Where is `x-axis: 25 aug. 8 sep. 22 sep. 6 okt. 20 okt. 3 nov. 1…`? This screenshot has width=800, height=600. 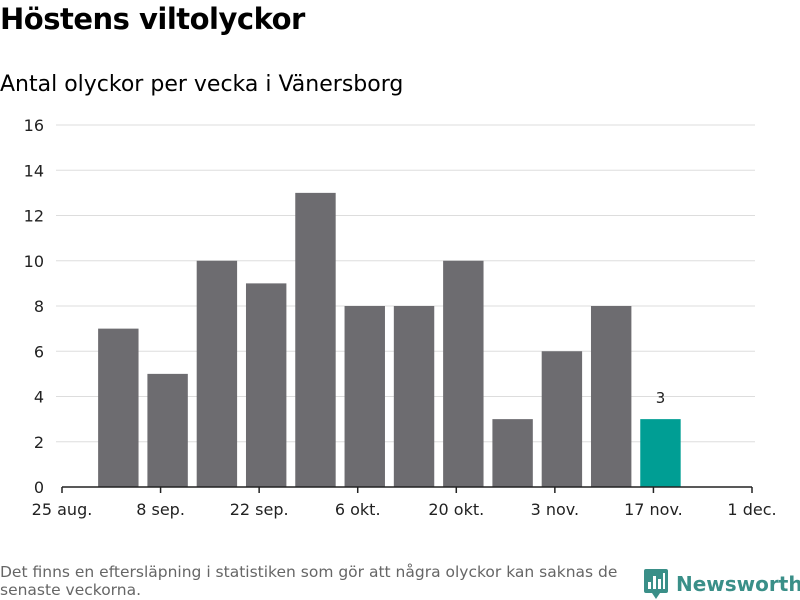 x-axis: 25 aug. 8 sep. 22 sep. 6 okt. 20 okt. 3 nov. 1… is located at coordinates (404, 502).